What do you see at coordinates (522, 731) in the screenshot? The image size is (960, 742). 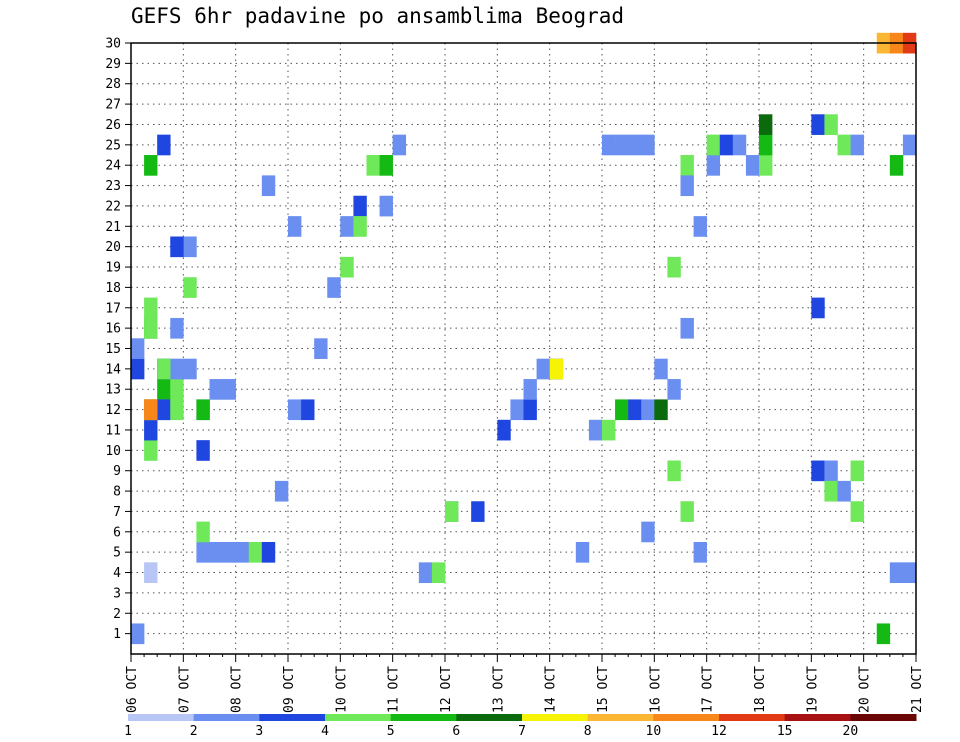 I see `colorbar-label: 7` at bounding box center [522, 731].